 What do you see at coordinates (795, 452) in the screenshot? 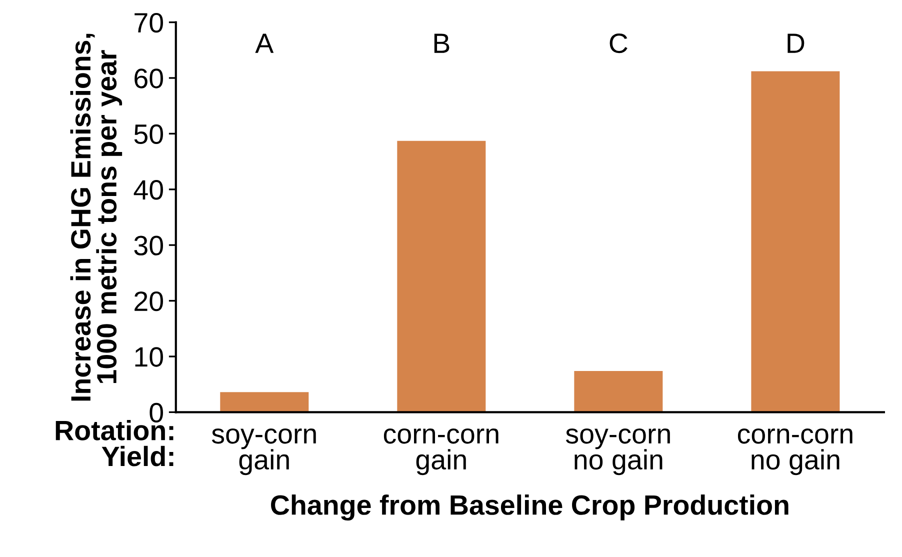
I see `x-tick-label: corn-corn no gain` at bounding box center [795, 452].